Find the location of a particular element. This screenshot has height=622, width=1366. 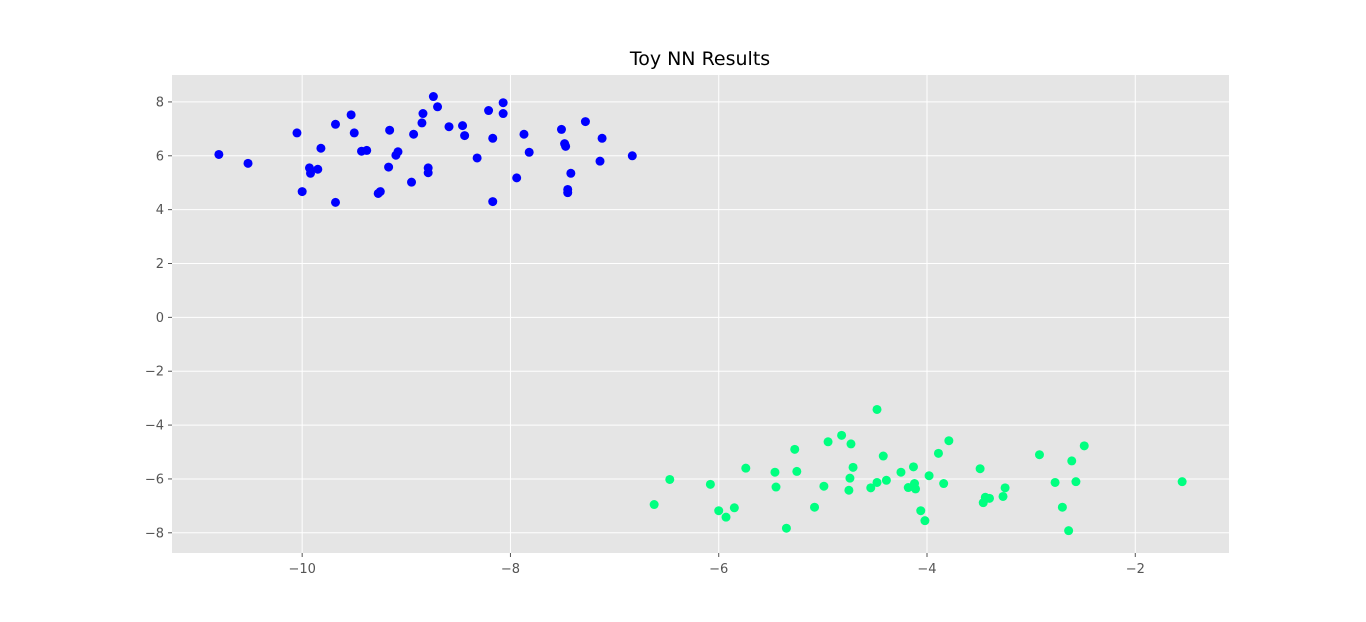

x-tick-label: −8 is located at coordinates (510, 569).